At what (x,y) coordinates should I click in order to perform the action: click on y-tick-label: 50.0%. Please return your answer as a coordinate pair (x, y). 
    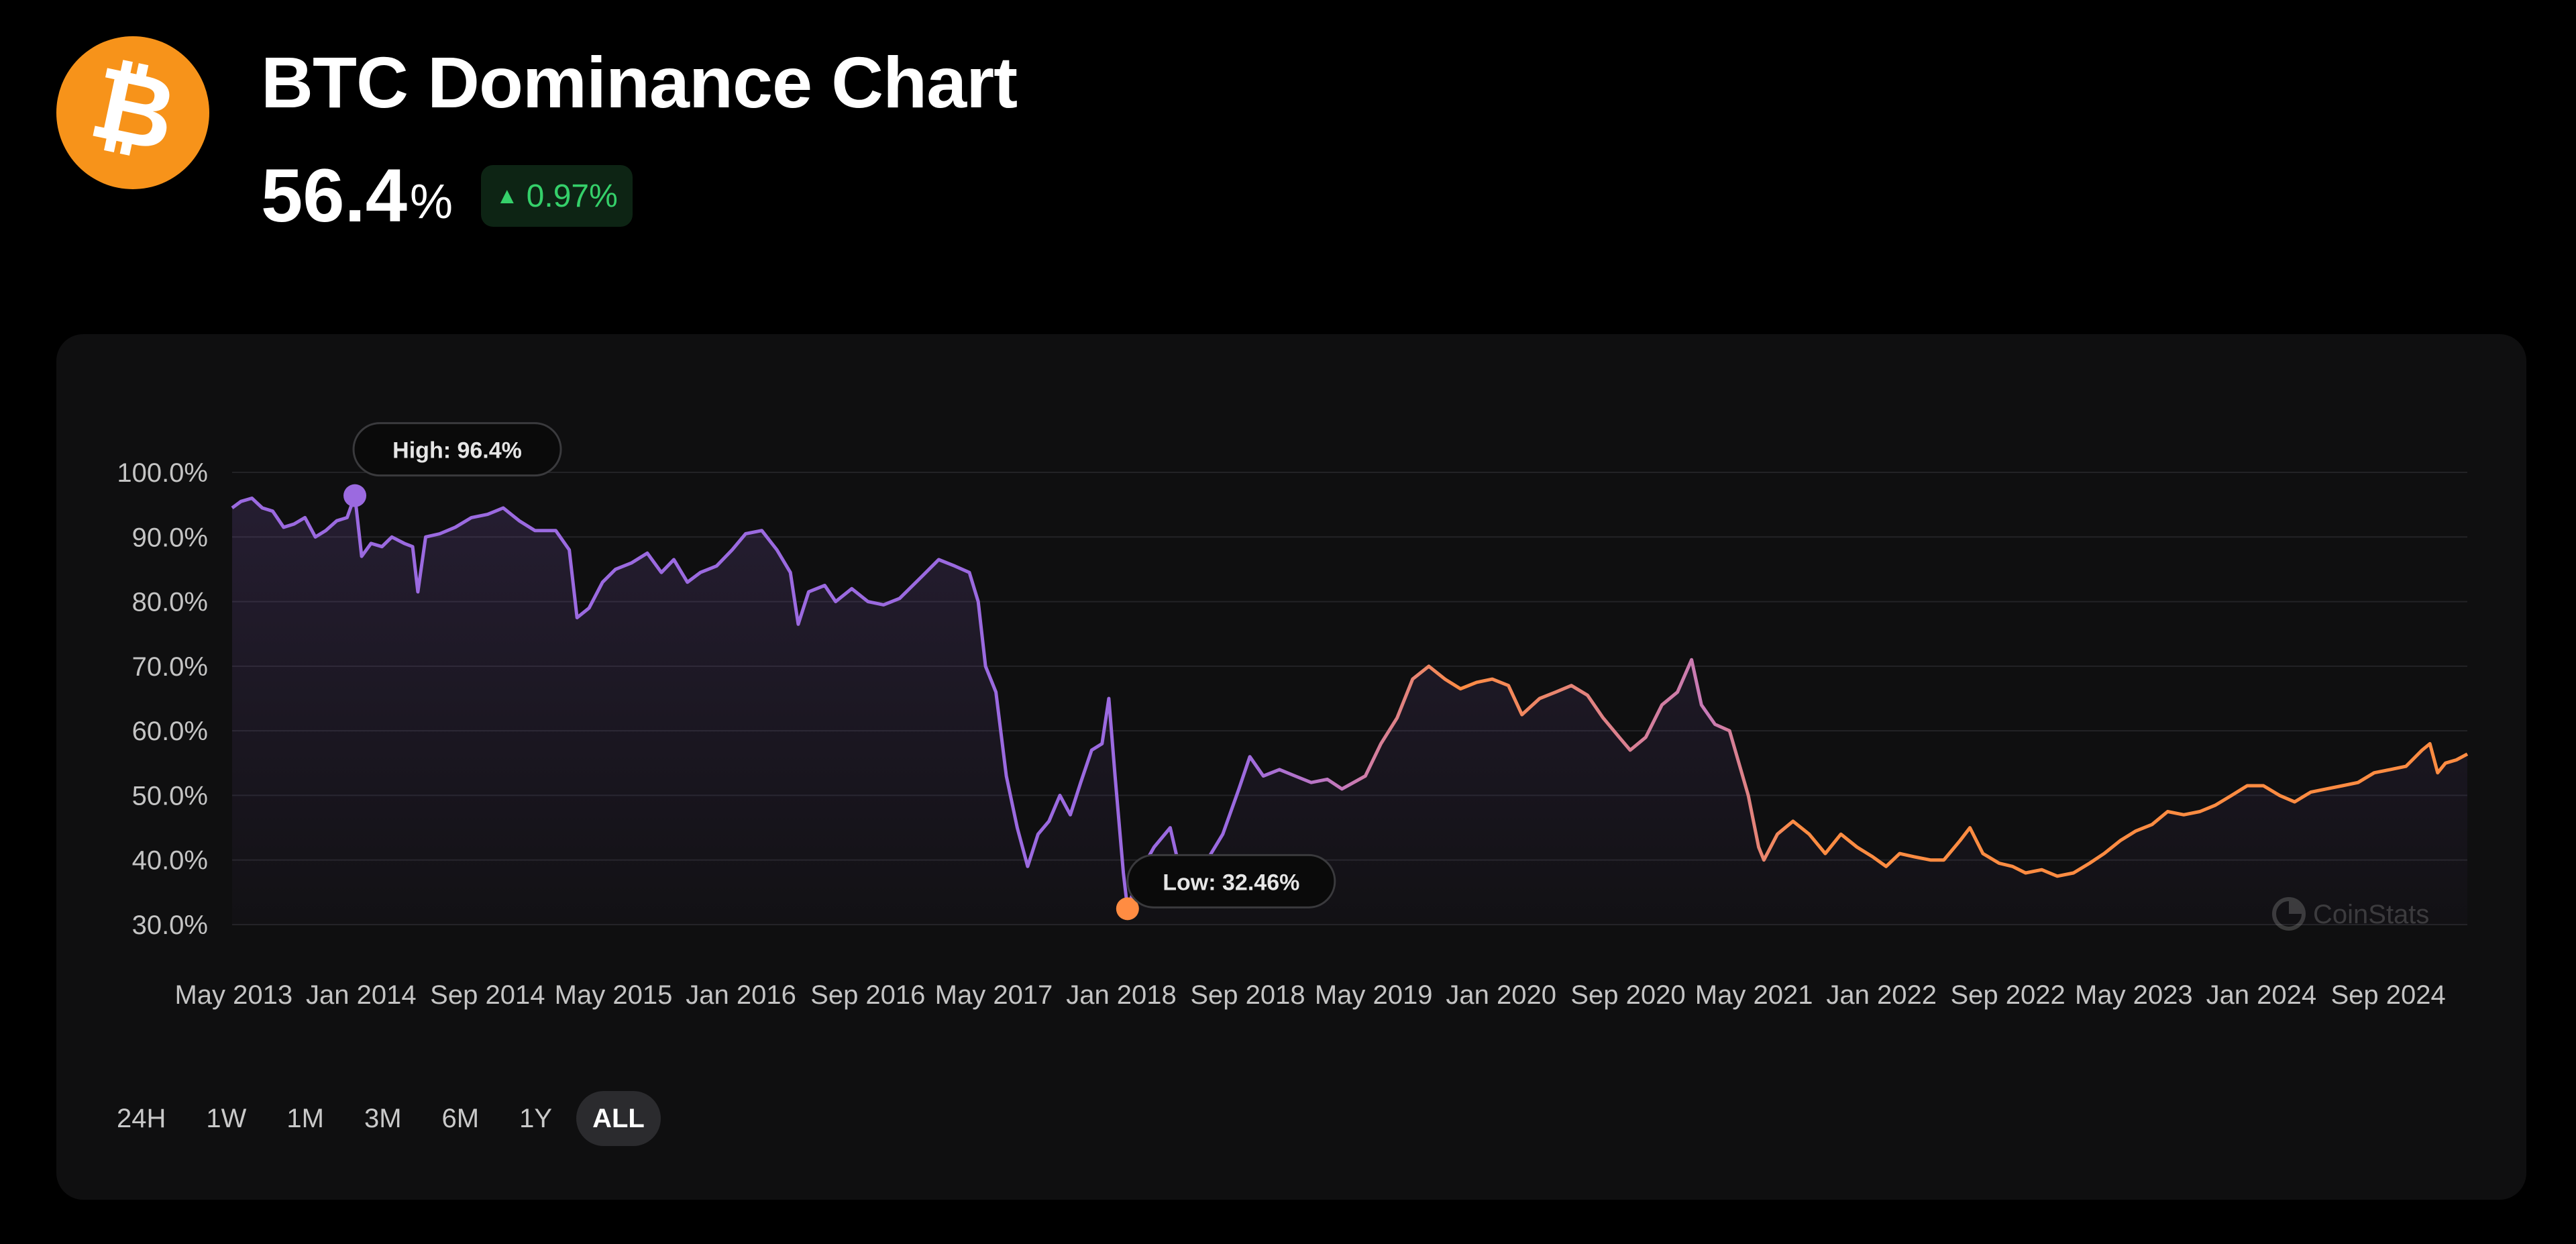
    Looking at the image, I should click on (170, 796).